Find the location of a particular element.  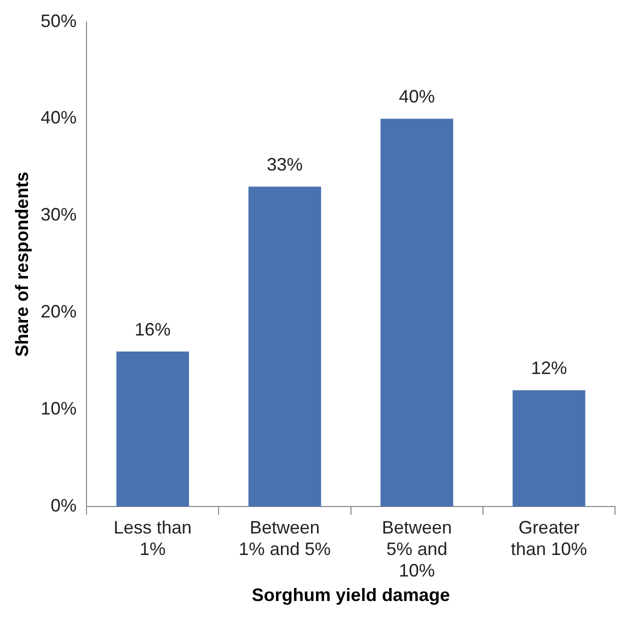

data-label: 40% is located at coordinates (416, 96).